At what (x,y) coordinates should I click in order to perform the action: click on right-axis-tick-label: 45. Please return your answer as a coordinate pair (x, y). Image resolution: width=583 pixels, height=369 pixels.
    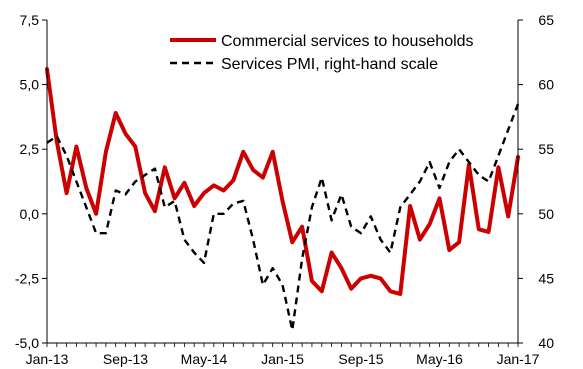
    Looking at the image, I should click on (546, 278).